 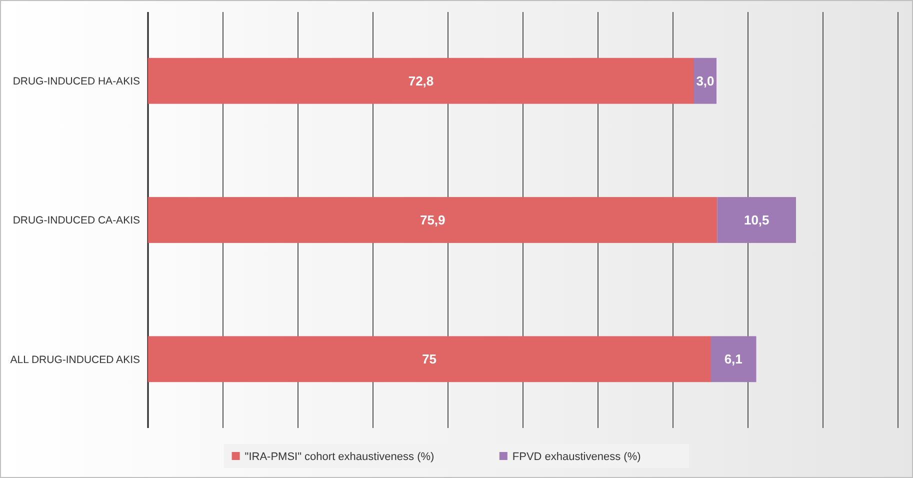 What do you see at coordinates (421, 80) in the screenshot?
I see `data-label: 72,8` at bounding box center [421, 80].